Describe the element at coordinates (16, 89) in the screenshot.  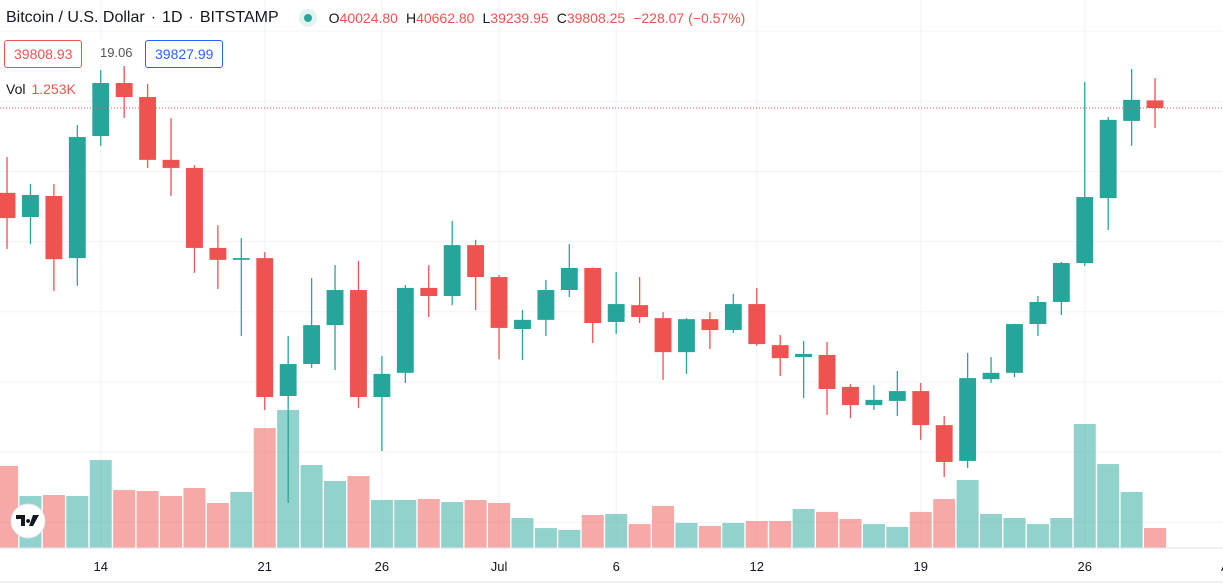
I see `volume-name: Vol` at that location.